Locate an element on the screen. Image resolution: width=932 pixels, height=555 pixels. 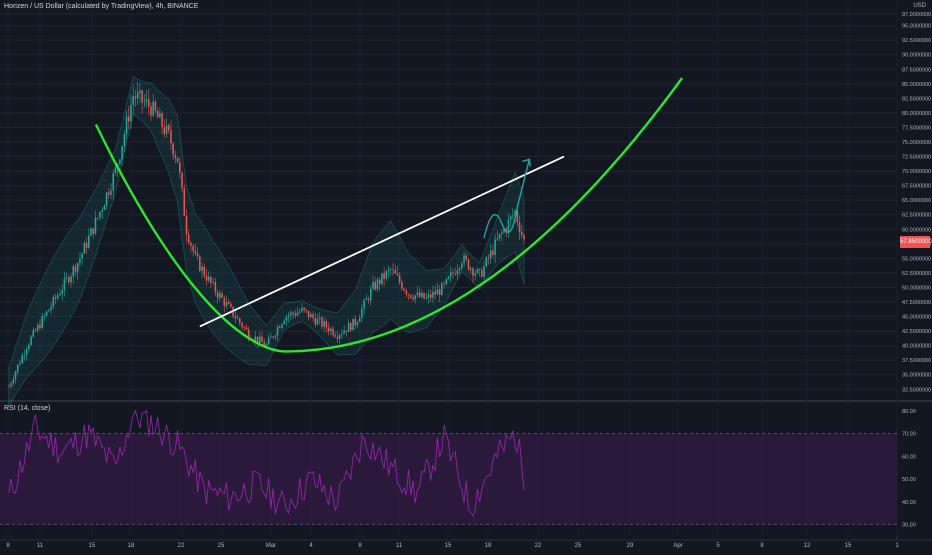
projection-arrow is located at coordinates (506, 199).